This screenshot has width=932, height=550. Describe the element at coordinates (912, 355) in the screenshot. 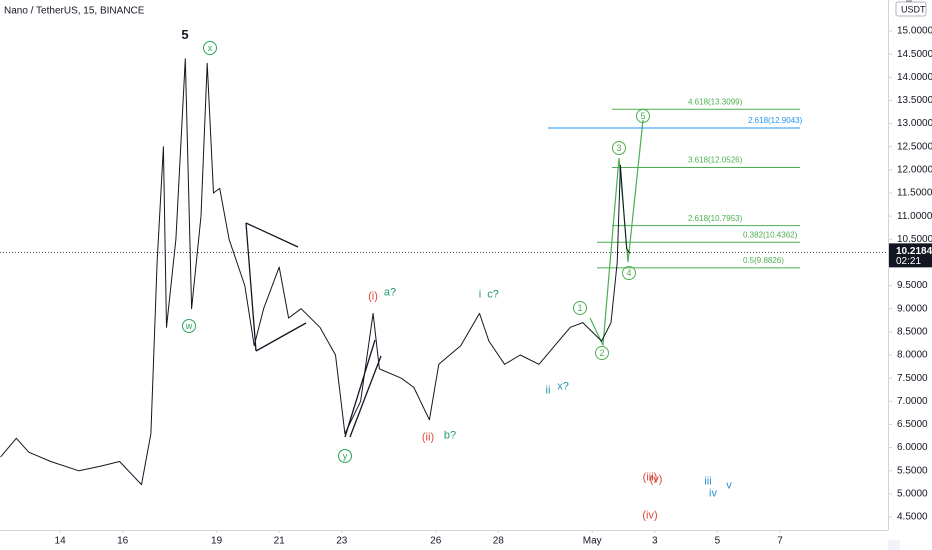

I see `y-tick-label: 8.0000` at that location.